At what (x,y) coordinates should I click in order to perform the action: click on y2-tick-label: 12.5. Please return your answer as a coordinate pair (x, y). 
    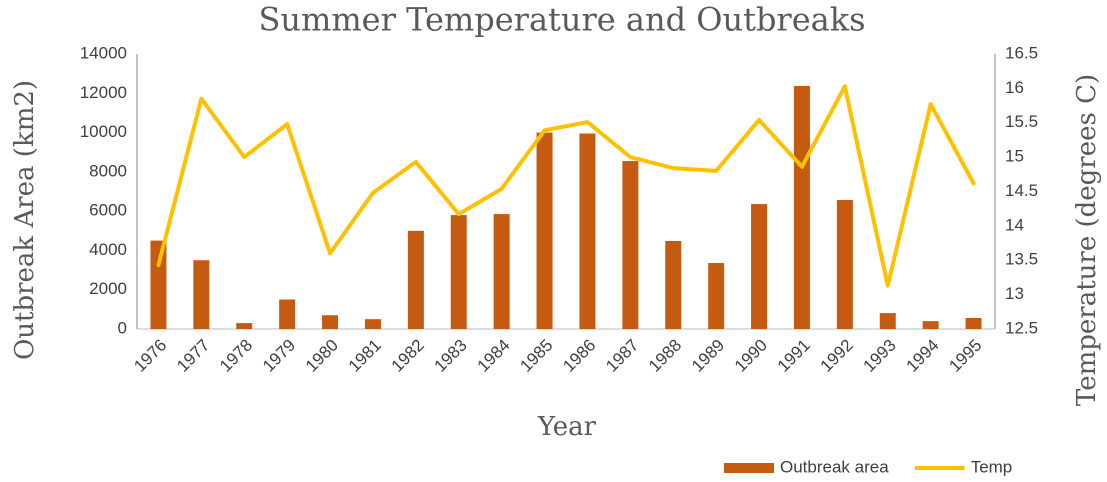
    Looking at the image, I should click on (1021, 327).